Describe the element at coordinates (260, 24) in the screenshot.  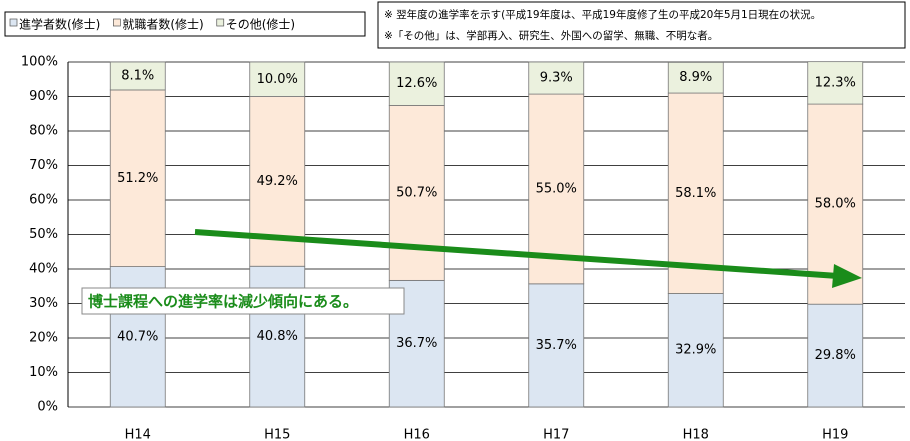
I see `legend-label: その他(修士)` at that location.